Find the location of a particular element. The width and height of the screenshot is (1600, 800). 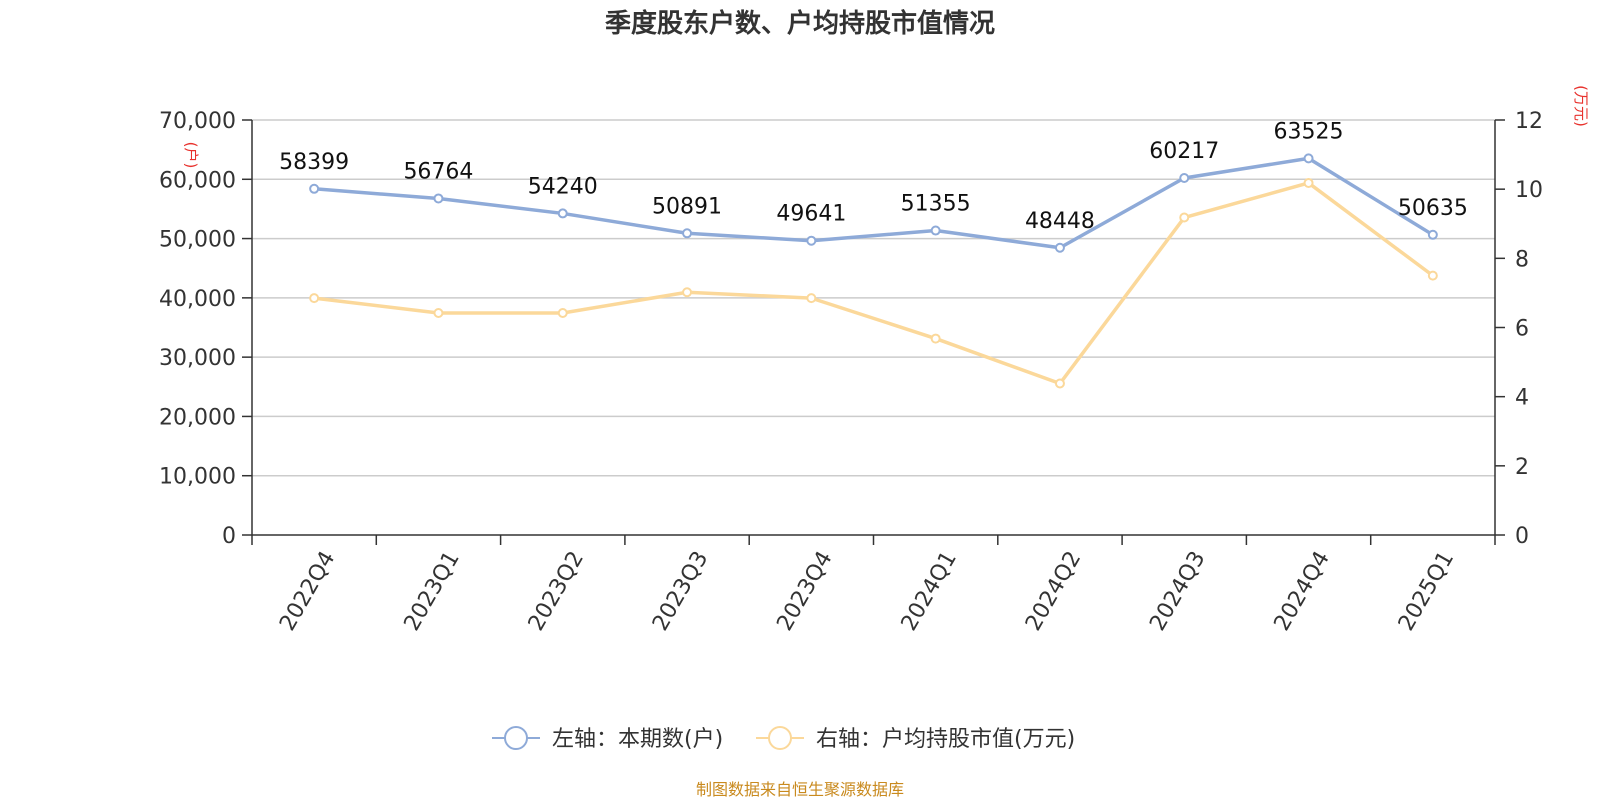

right-tick-label: 10 is located at coordinates (1529, 190).